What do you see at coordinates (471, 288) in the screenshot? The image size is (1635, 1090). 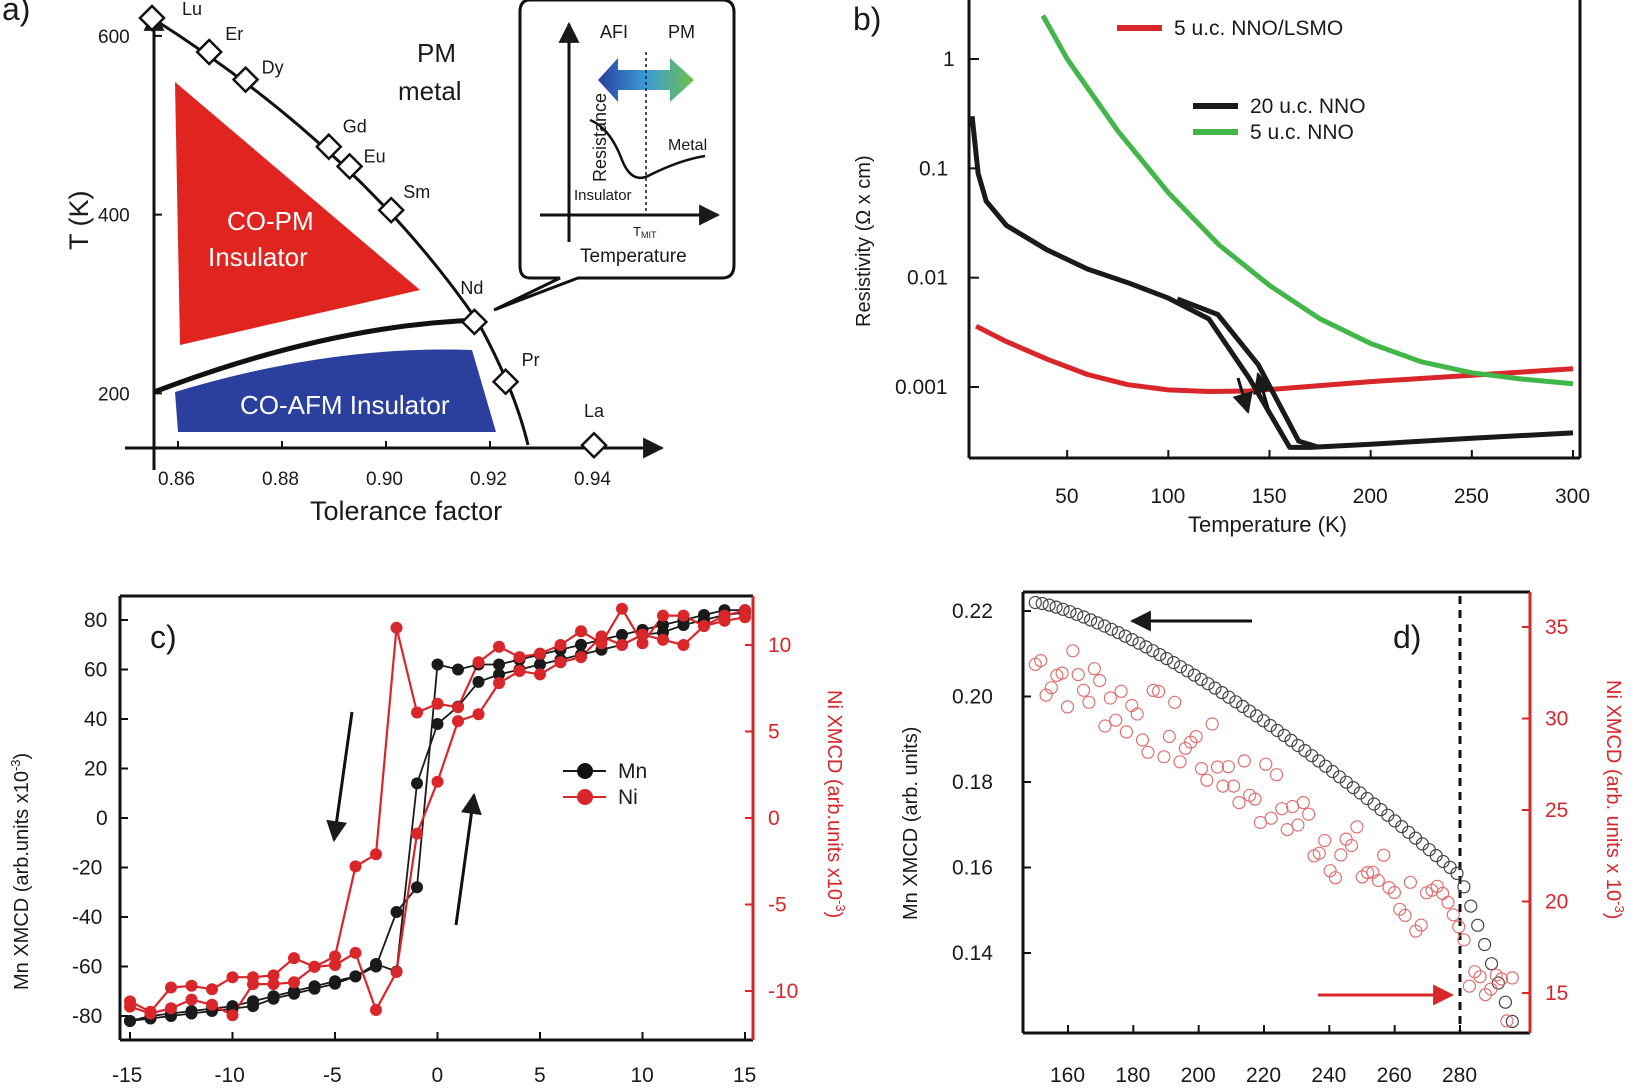 I see `point-label-nd: Nd` at bounding box center [471, 288].